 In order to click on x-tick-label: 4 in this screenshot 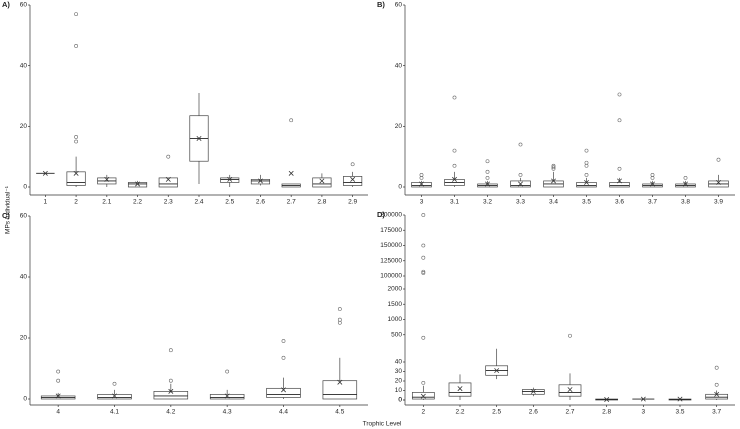, I will do `click(58, 412)`.